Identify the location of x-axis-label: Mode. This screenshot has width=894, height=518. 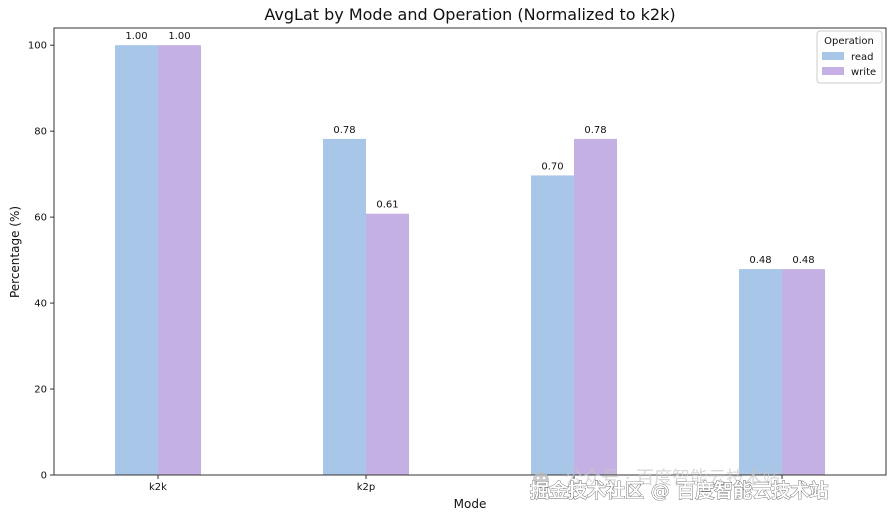
(470, 504).